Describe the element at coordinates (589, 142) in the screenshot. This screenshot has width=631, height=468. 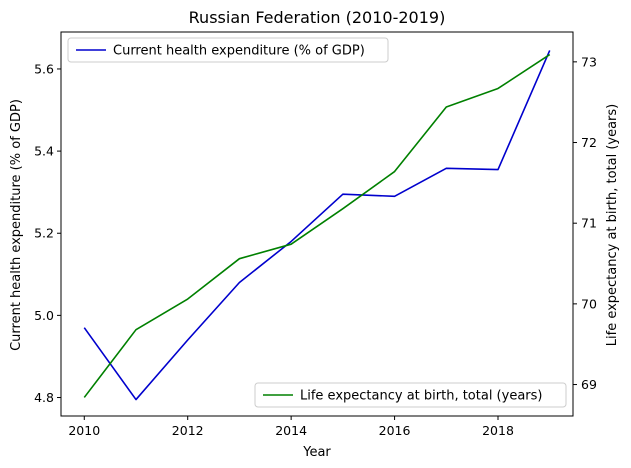
I see `y-right-tick-label: 72` at that location.